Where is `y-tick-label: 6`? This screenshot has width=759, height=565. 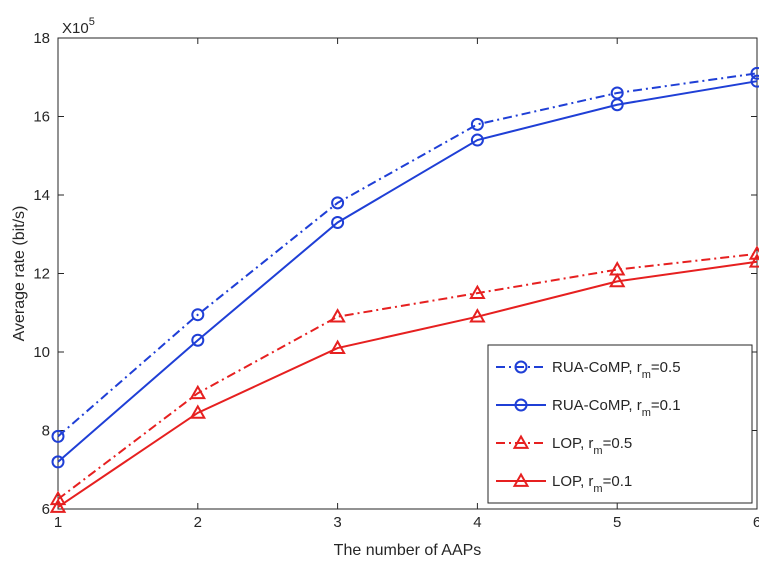 y-tick-label: 6 is located at coordinates (46, 509).